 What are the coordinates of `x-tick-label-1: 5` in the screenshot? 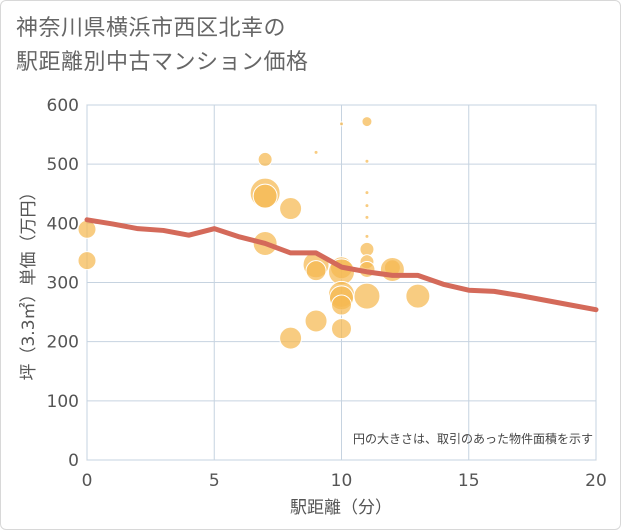 It's located at (214, 481).